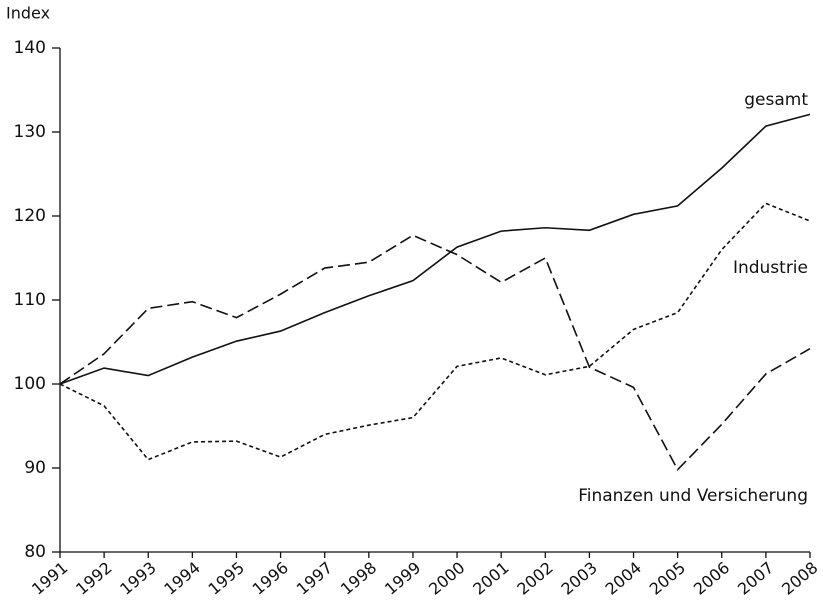 This screenshot has width=823, height=615. Describe the element at coordinates (28, 13) in the screenshot. I see `y-axis-label: Index` at that location.